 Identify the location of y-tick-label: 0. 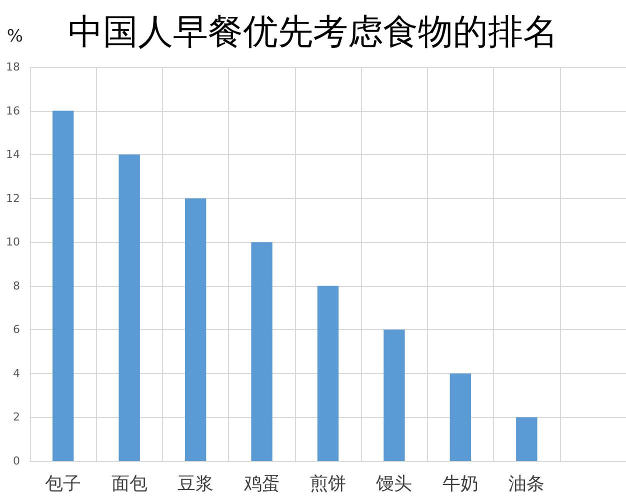
(16, 461).